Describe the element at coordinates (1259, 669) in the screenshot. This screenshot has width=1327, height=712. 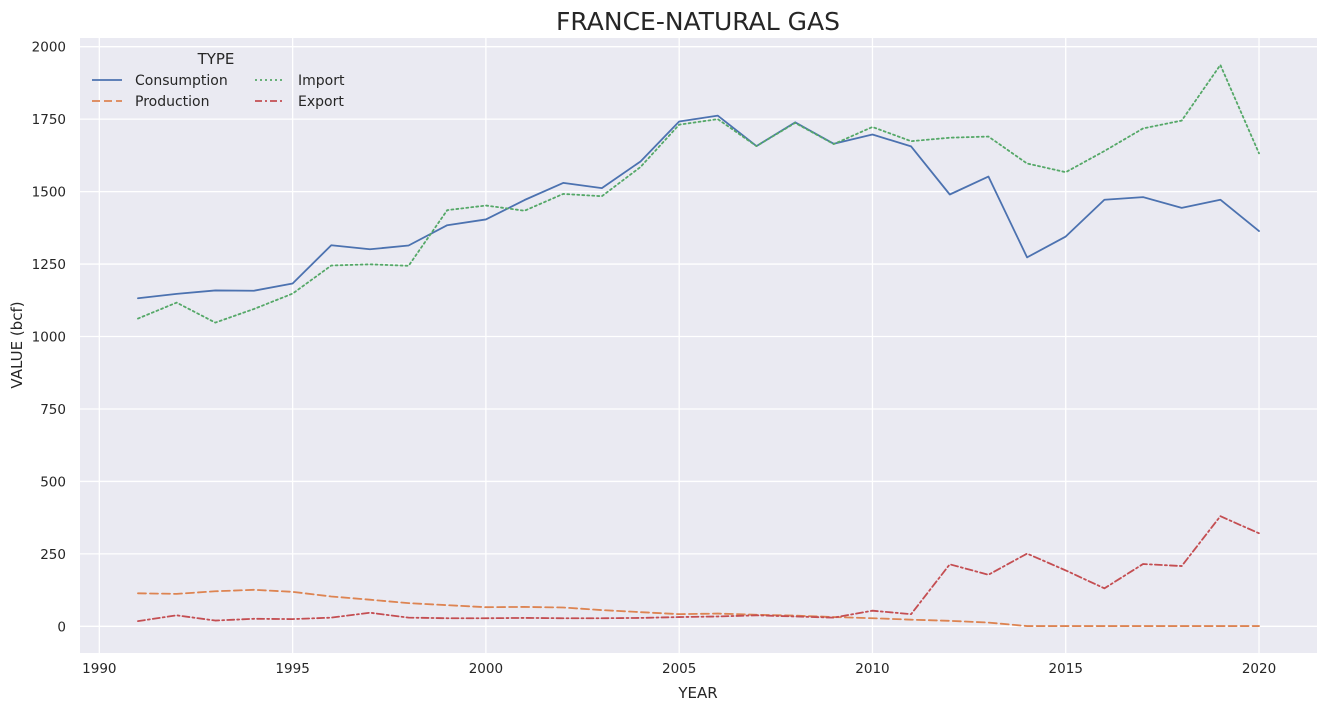
I see `x-tick-label: 2020` at that location.